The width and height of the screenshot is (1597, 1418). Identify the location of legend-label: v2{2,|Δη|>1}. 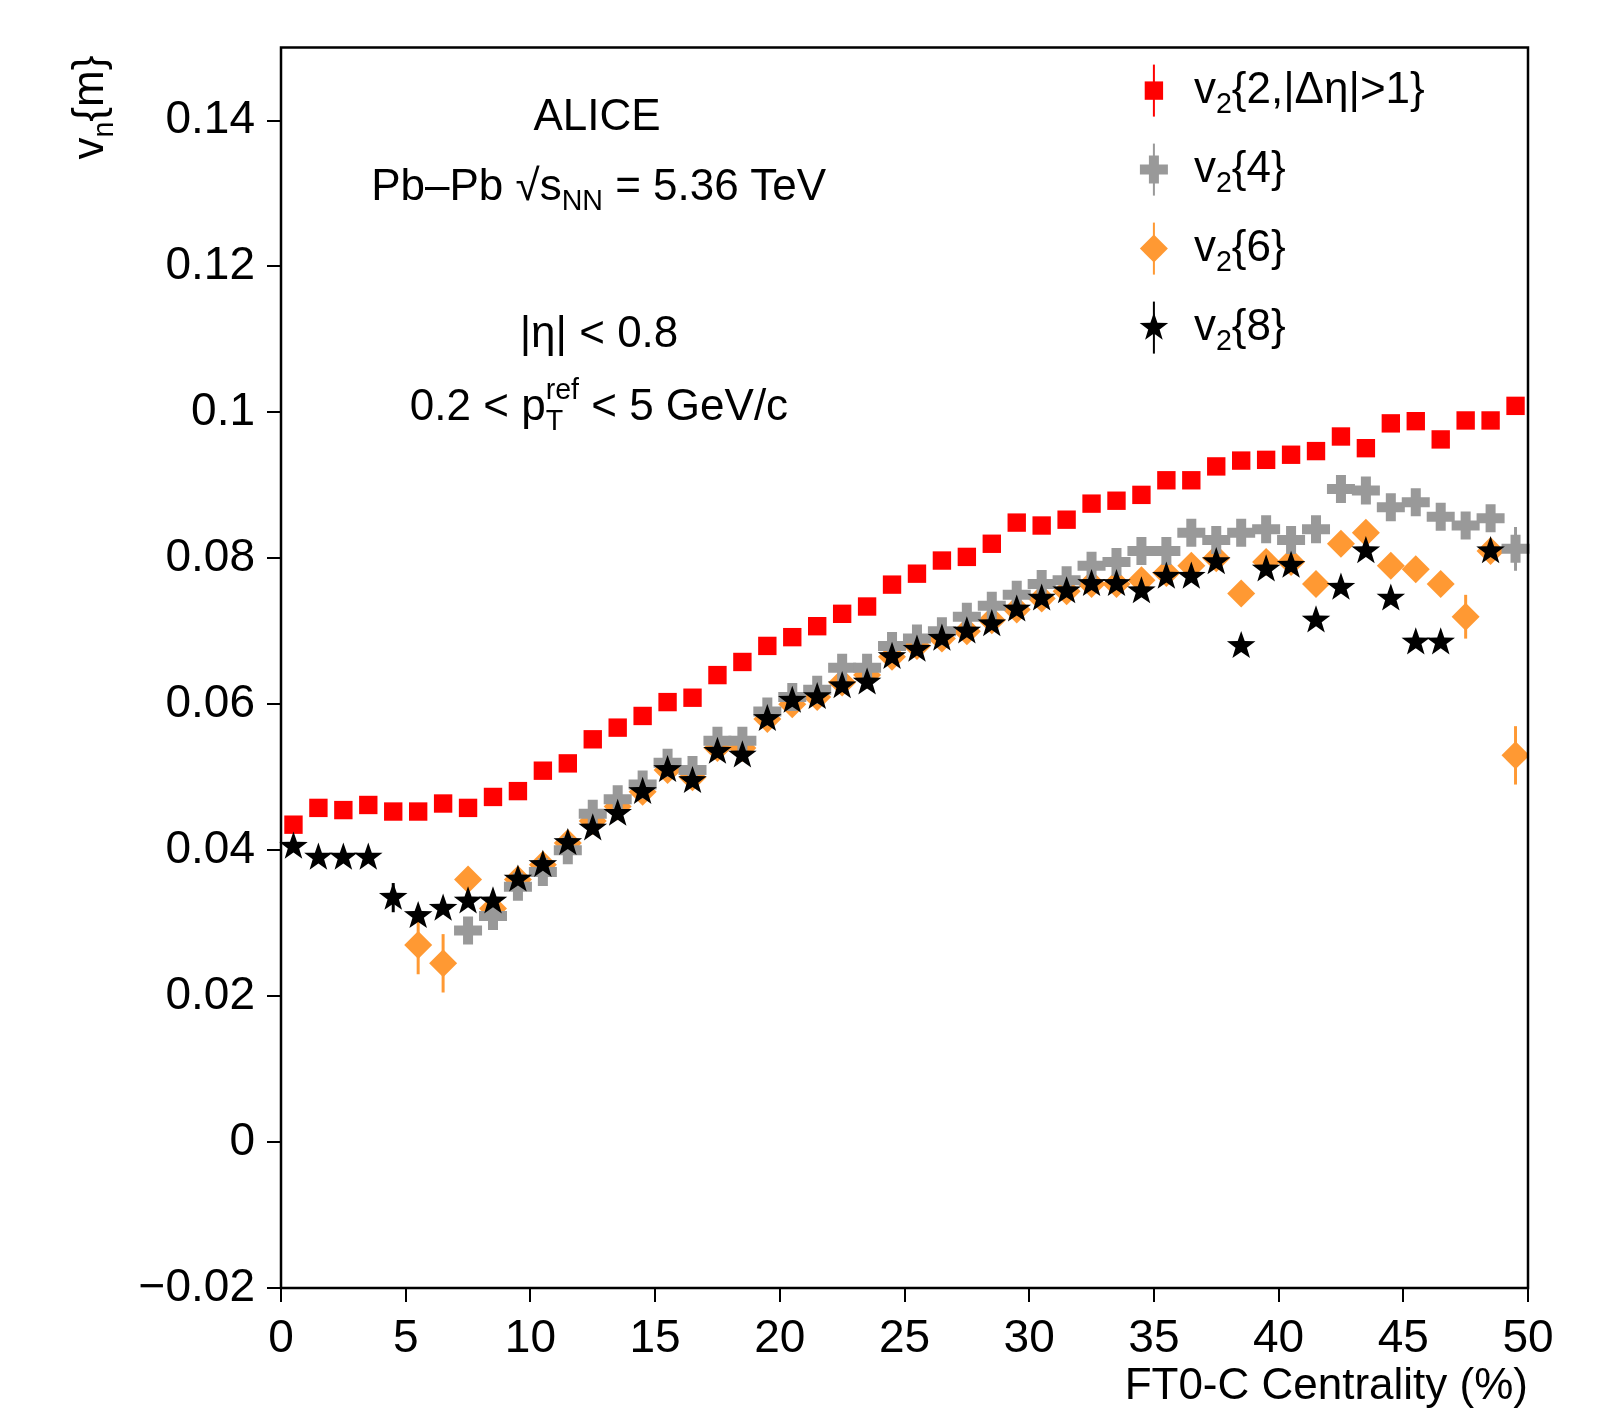
(1309, 90).